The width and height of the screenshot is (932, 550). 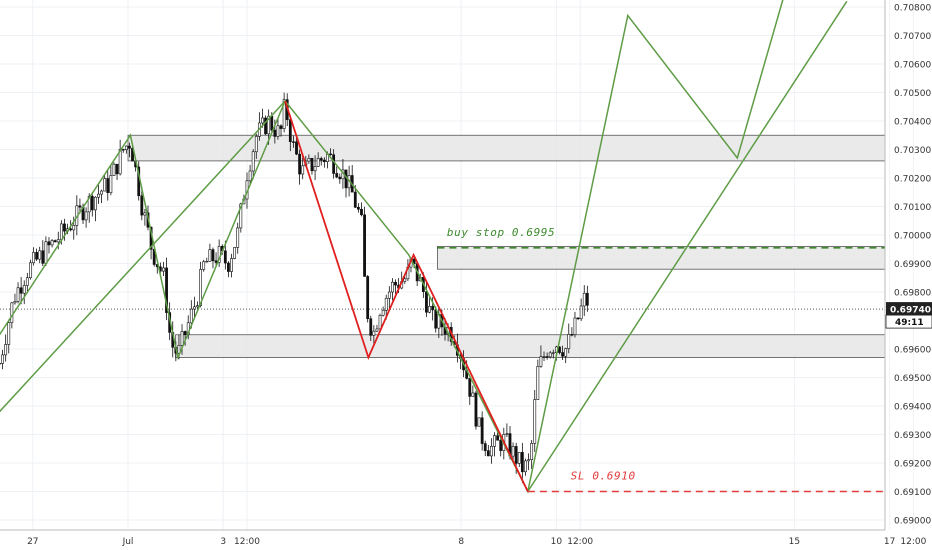 What do you see at coordinates (910, 311) in the screenshot?
I see `current-price-label: 0.69740` at bounding box center [910, 311].